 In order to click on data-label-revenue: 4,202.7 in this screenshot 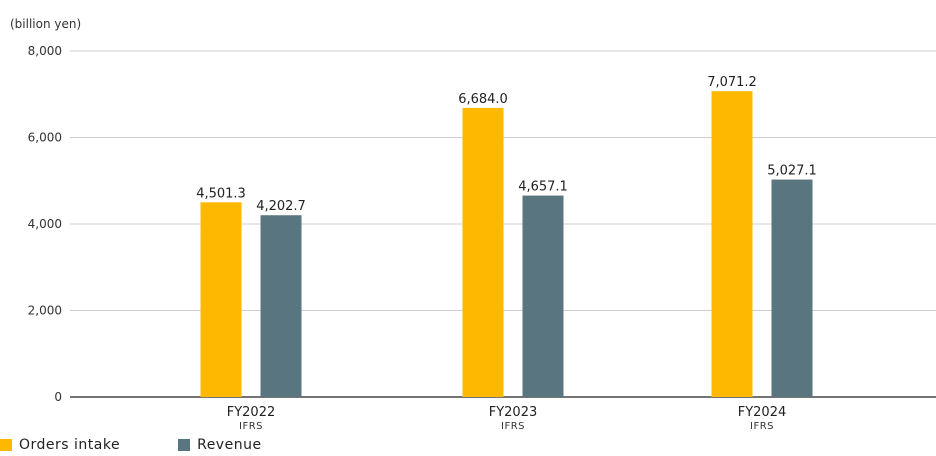, I will do `click(281, 206)`.